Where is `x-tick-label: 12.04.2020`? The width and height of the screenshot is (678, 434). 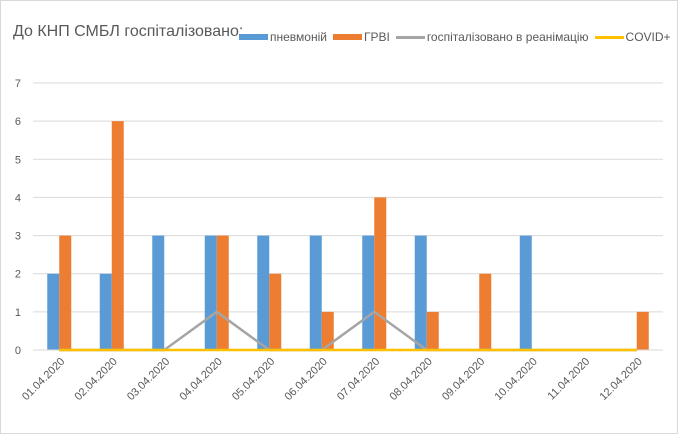 x-tick-label: 12.04.2020 is located at coordinates (620, 379).